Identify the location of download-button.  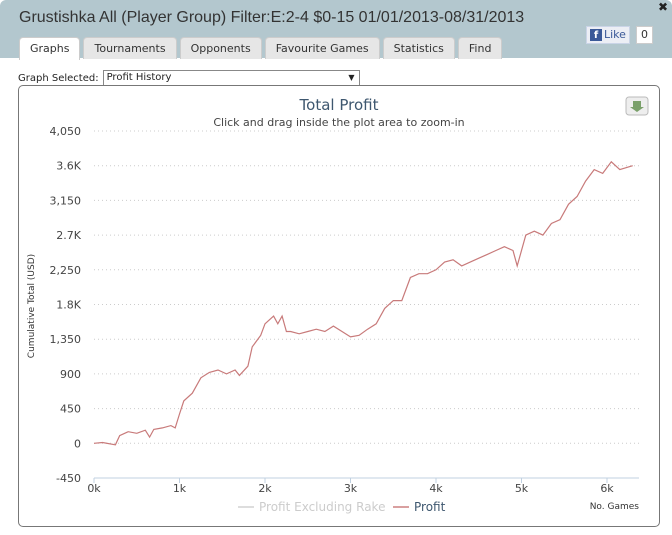
(637, 106).